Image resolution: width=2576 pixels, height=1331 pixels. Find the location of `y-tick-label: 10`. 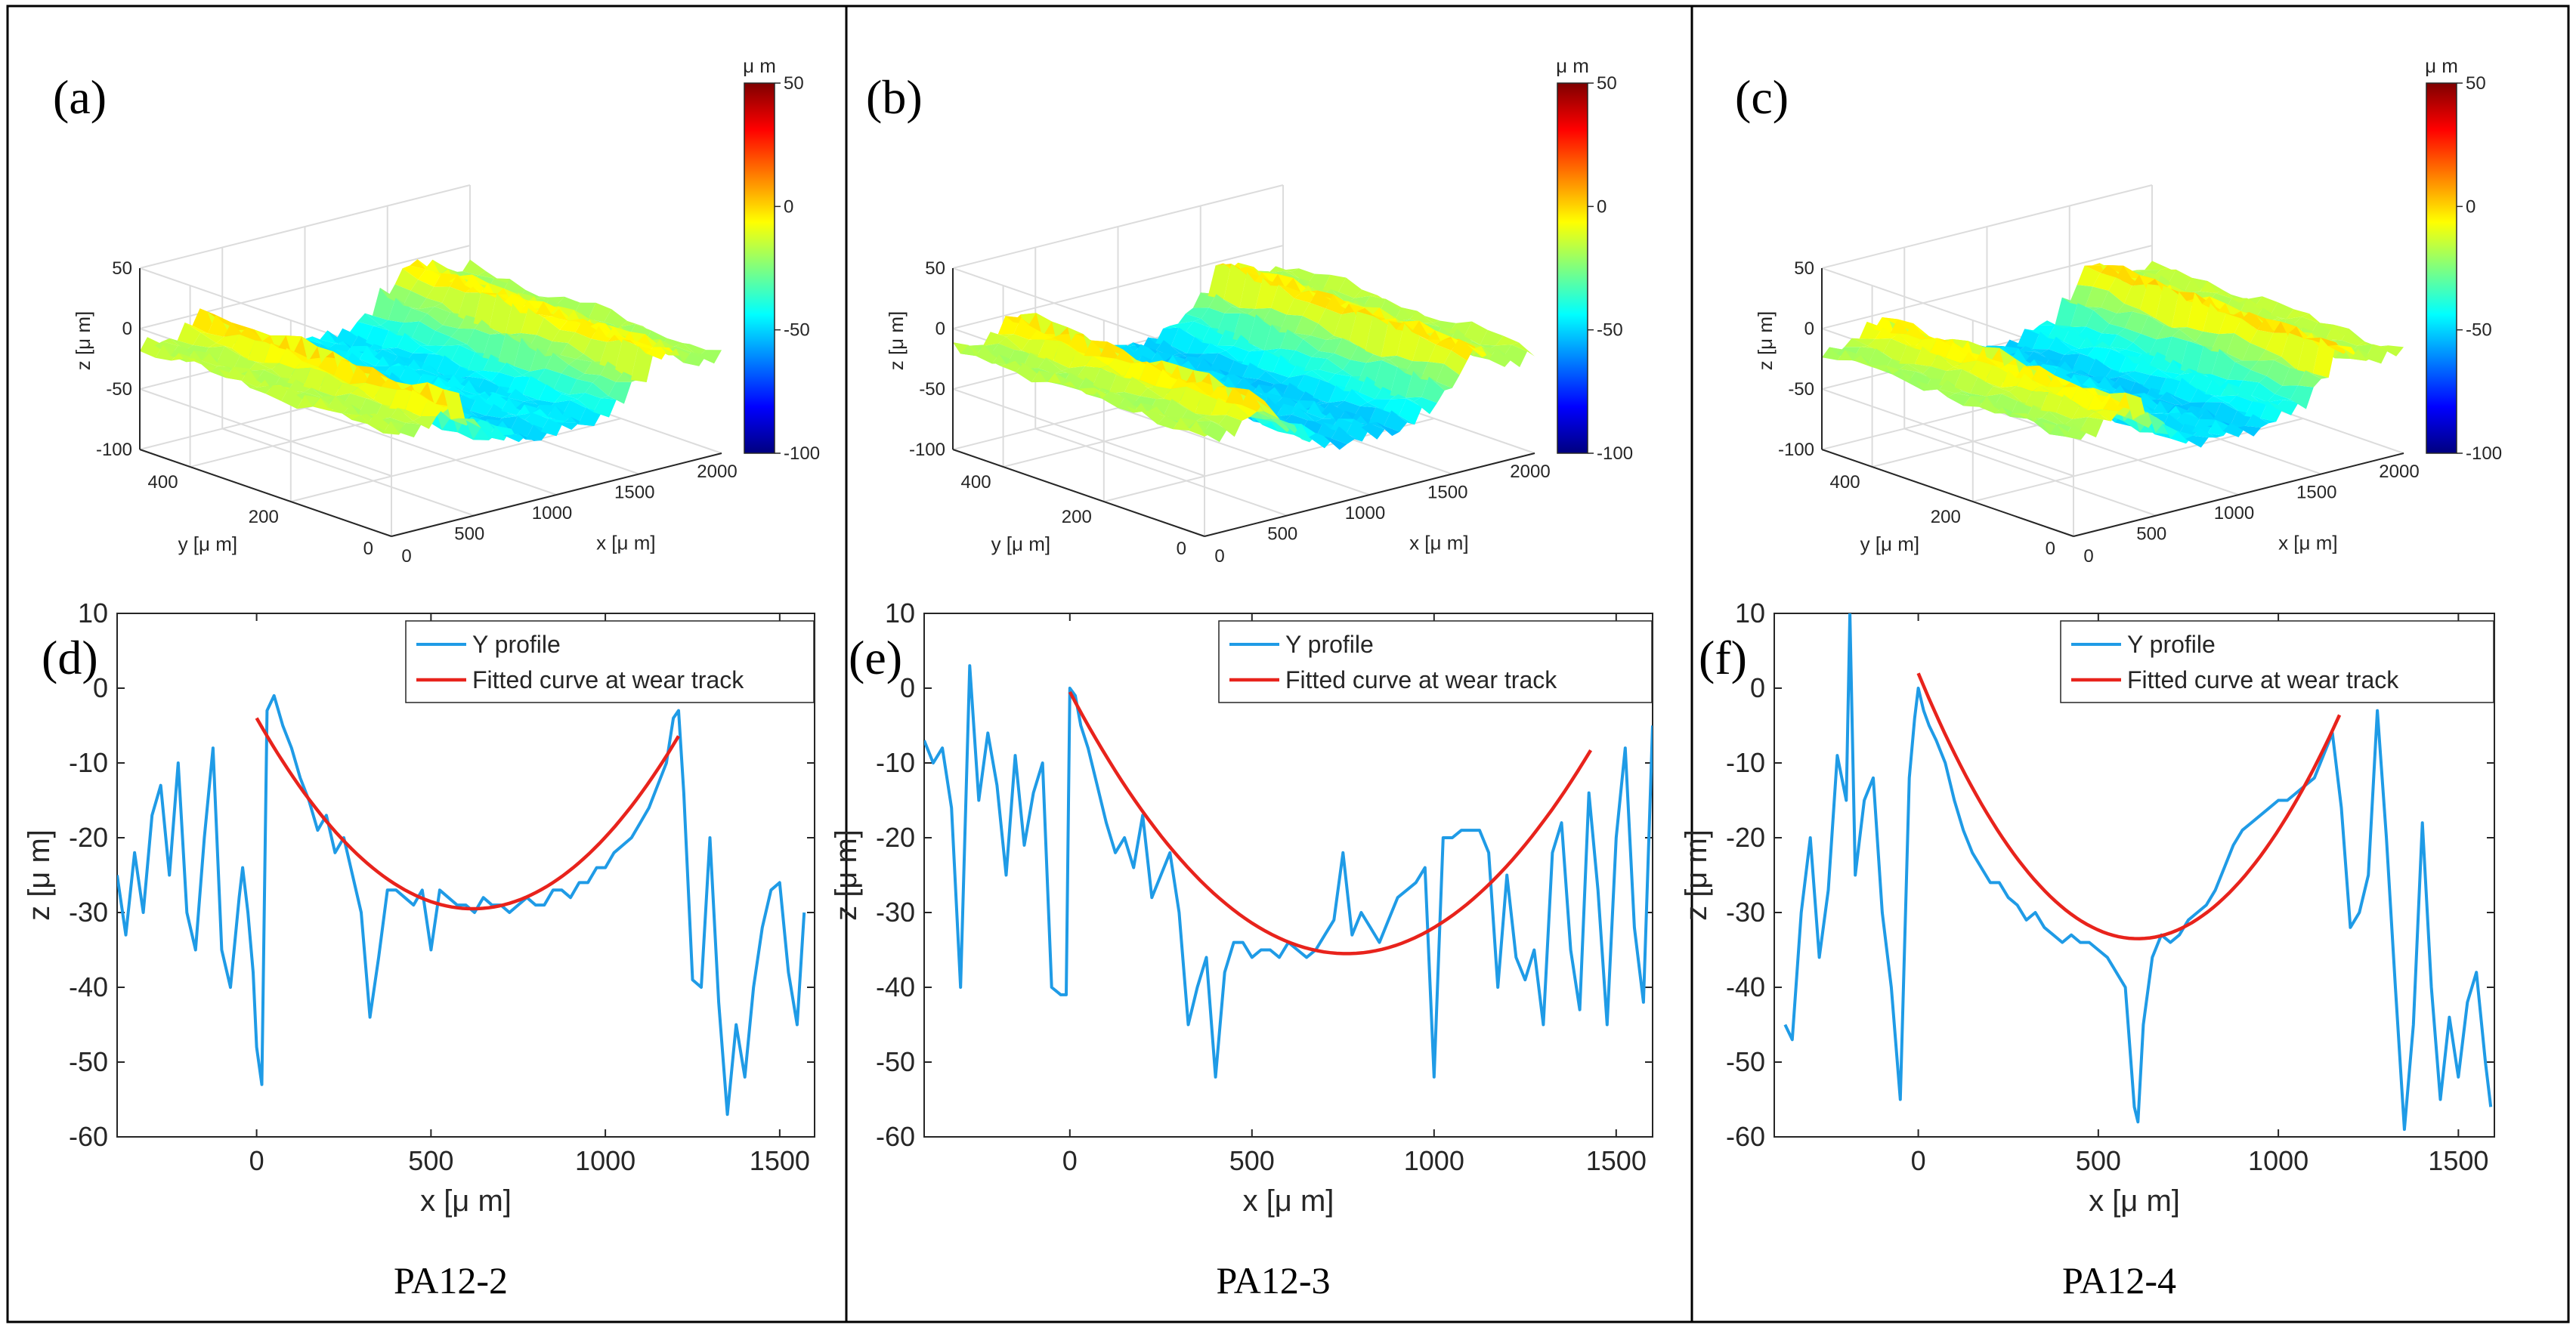

y-tick-label: 10 is located at coordinates (1750, 613).